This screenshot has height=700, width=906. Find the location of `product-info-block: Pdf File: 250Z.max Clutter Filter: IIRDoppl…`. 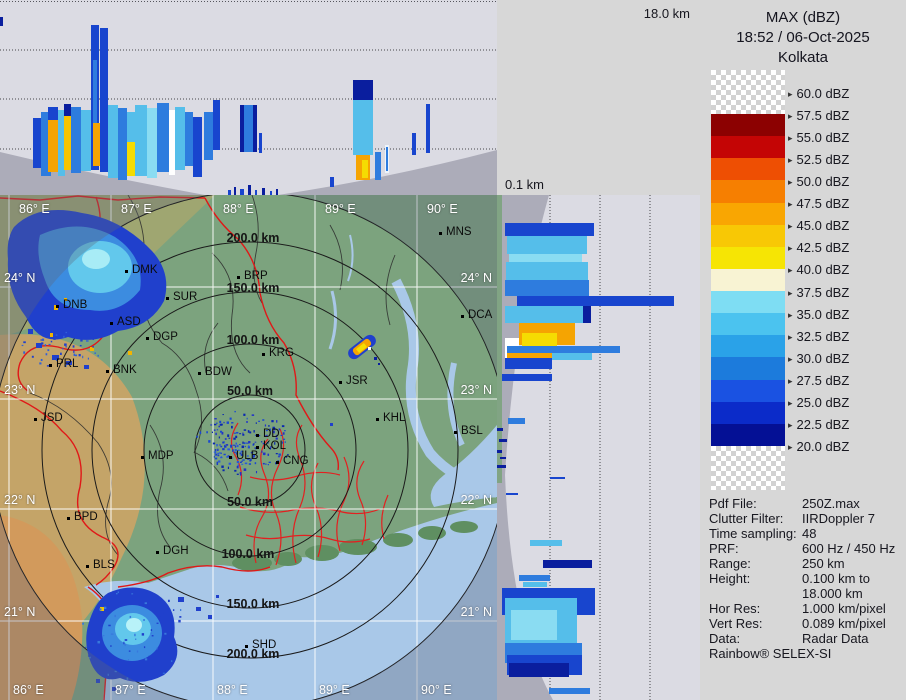

product-info-block: Pdf File: 250Z.max Clutter Filter: IIRDoppl… is located at coordinates (803, 576).